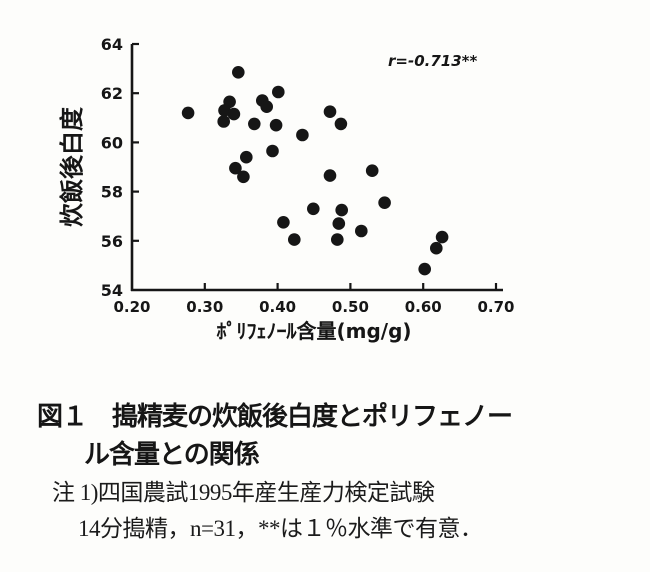 This screenshot has width=650, height=572. I want to click on y-tick-label: 64, so click(112, 44).